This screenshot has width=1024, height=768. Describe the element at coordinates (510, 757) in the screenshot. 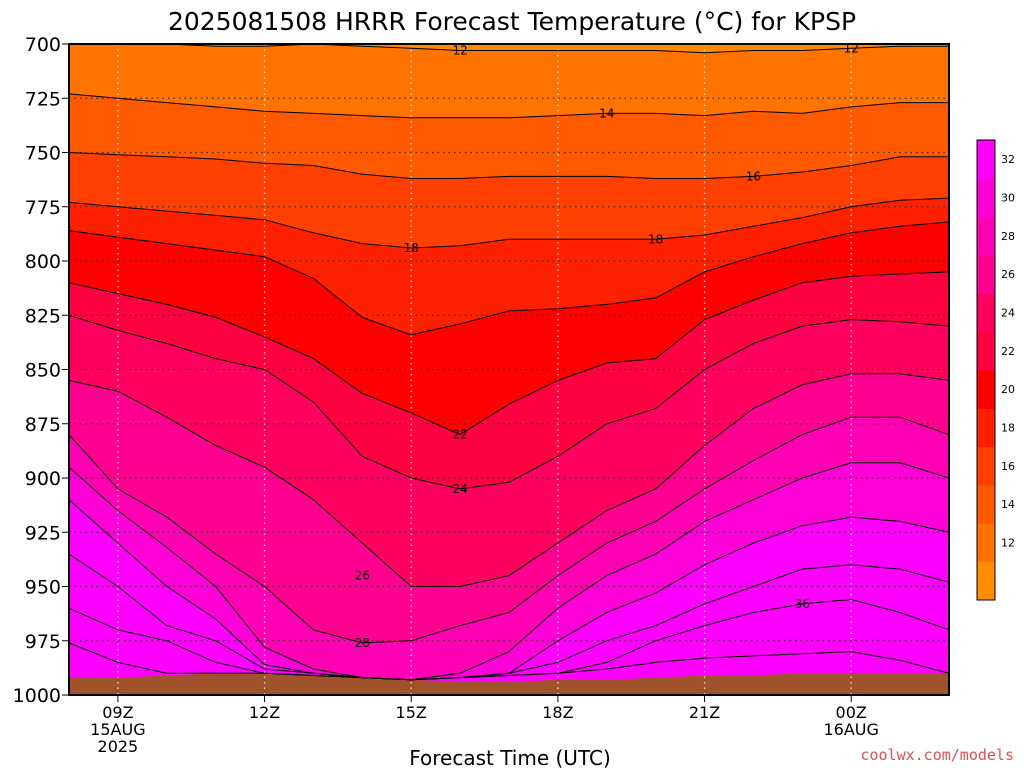

I see `x-axis-label: Forecast Time (UTC)` at that location.